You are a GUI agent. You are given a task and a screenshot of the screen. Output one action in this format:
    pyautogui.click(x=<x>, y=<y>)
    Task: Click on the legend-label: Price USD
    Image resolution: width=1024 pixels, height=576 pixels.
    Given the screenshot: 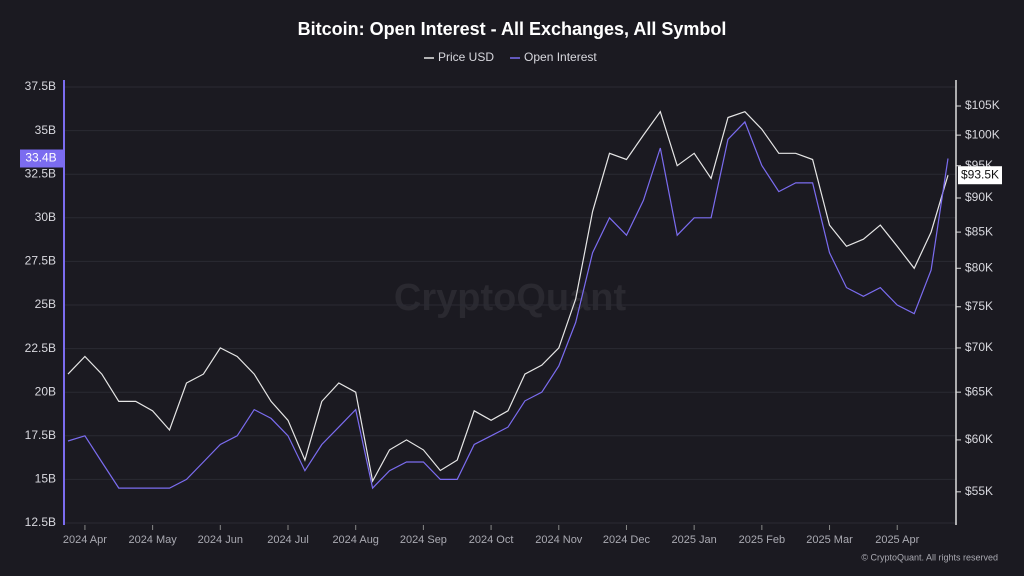 What is the action you would take?
    pyautogui.click(x=466, y=57)
    